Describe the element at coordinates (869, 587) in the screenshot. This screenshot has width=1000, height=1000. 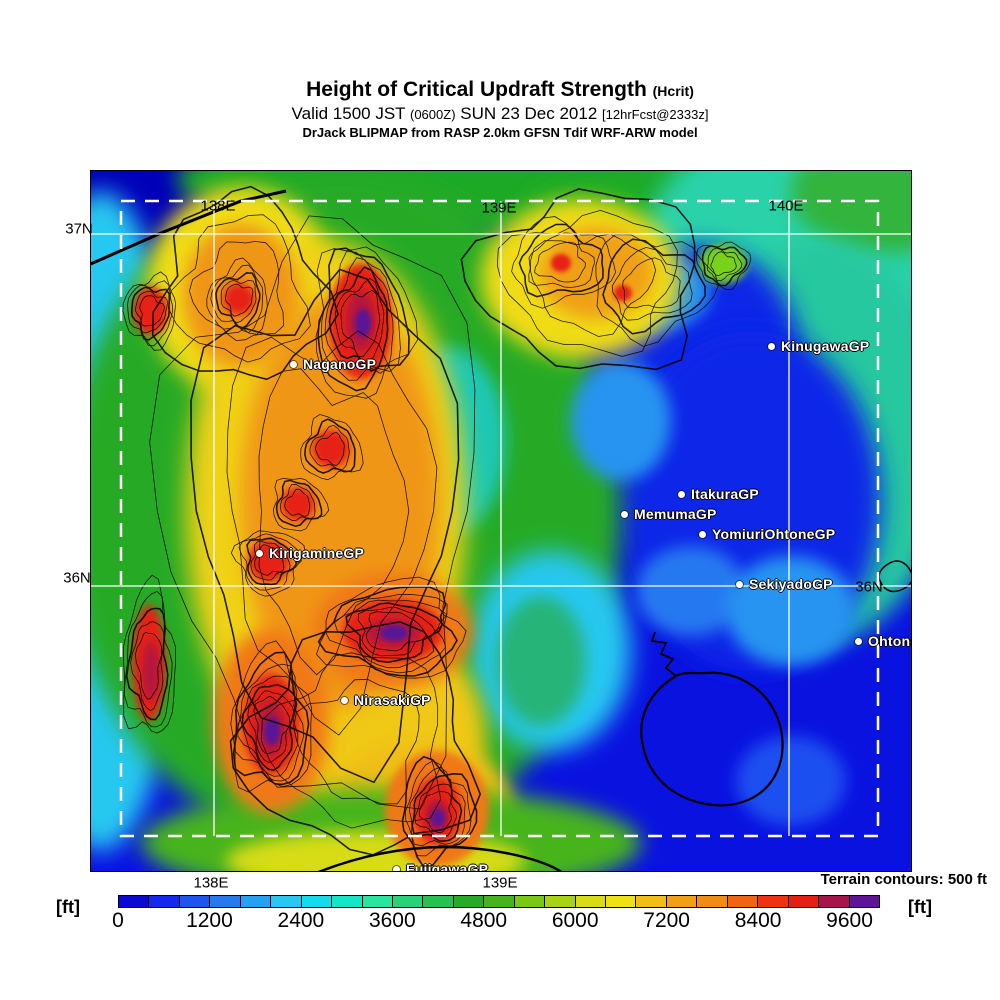
I see `axis-label-36n: 36N` at that location.